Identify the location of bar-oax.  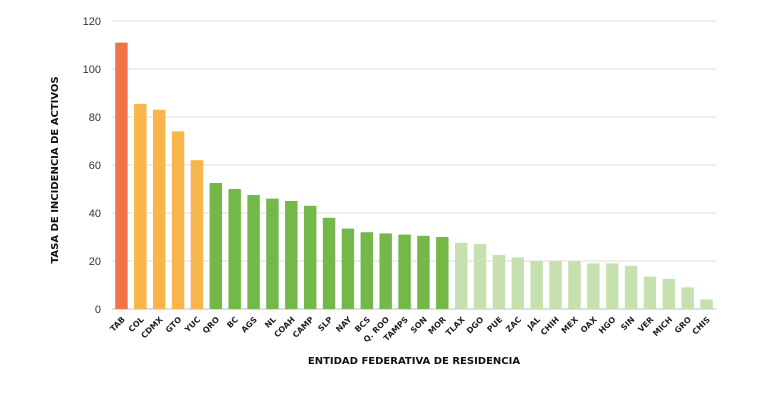
(593, 286).